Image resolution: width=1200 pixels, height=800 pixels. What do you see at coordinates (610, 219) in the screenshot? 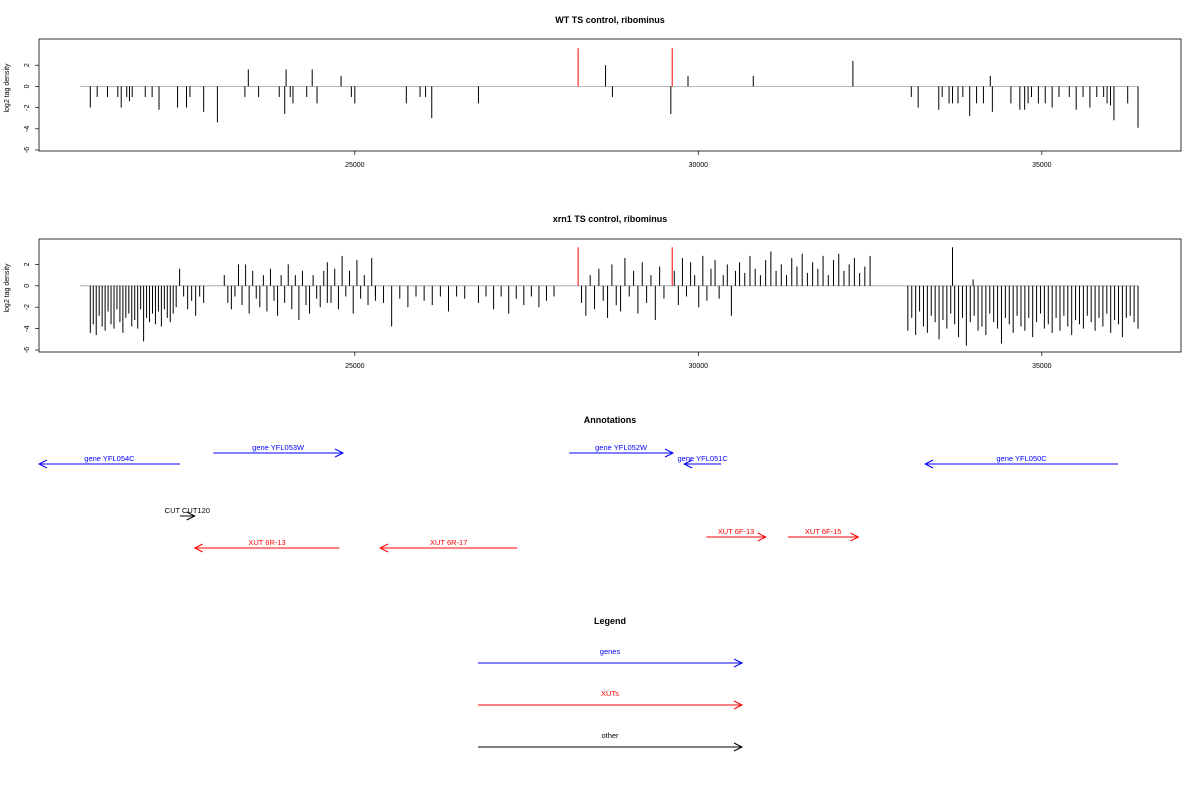
I see `chart-title-xrn1: xrn1 TS control, ribominus` at bounding box center [610, 219].